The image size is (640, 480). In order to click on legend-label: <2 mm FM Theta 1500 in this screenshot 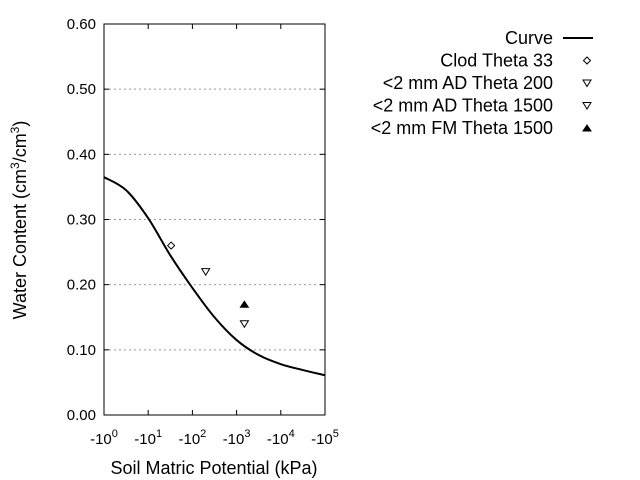, I will do `click(462, 128)`.